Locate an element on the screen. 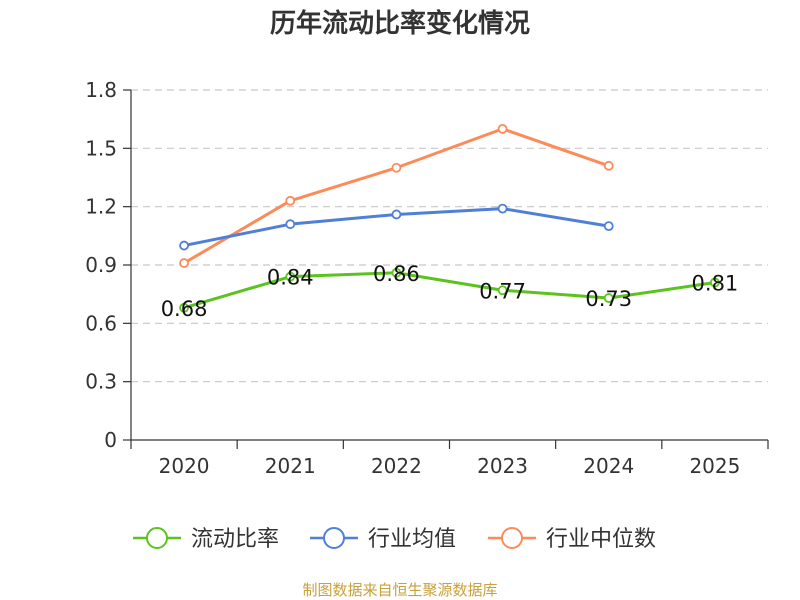  legend-item: 流动比率 is located at coordinates (206, 539).